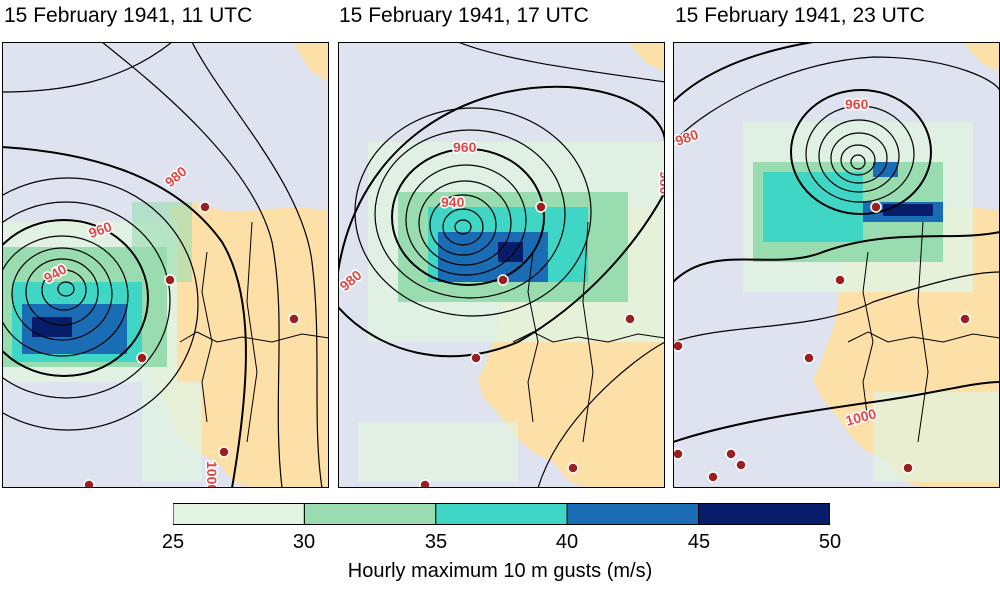 This screenshot has height=593, width=1000. I want to click on isobar-label: 1000, so click(212, 474).